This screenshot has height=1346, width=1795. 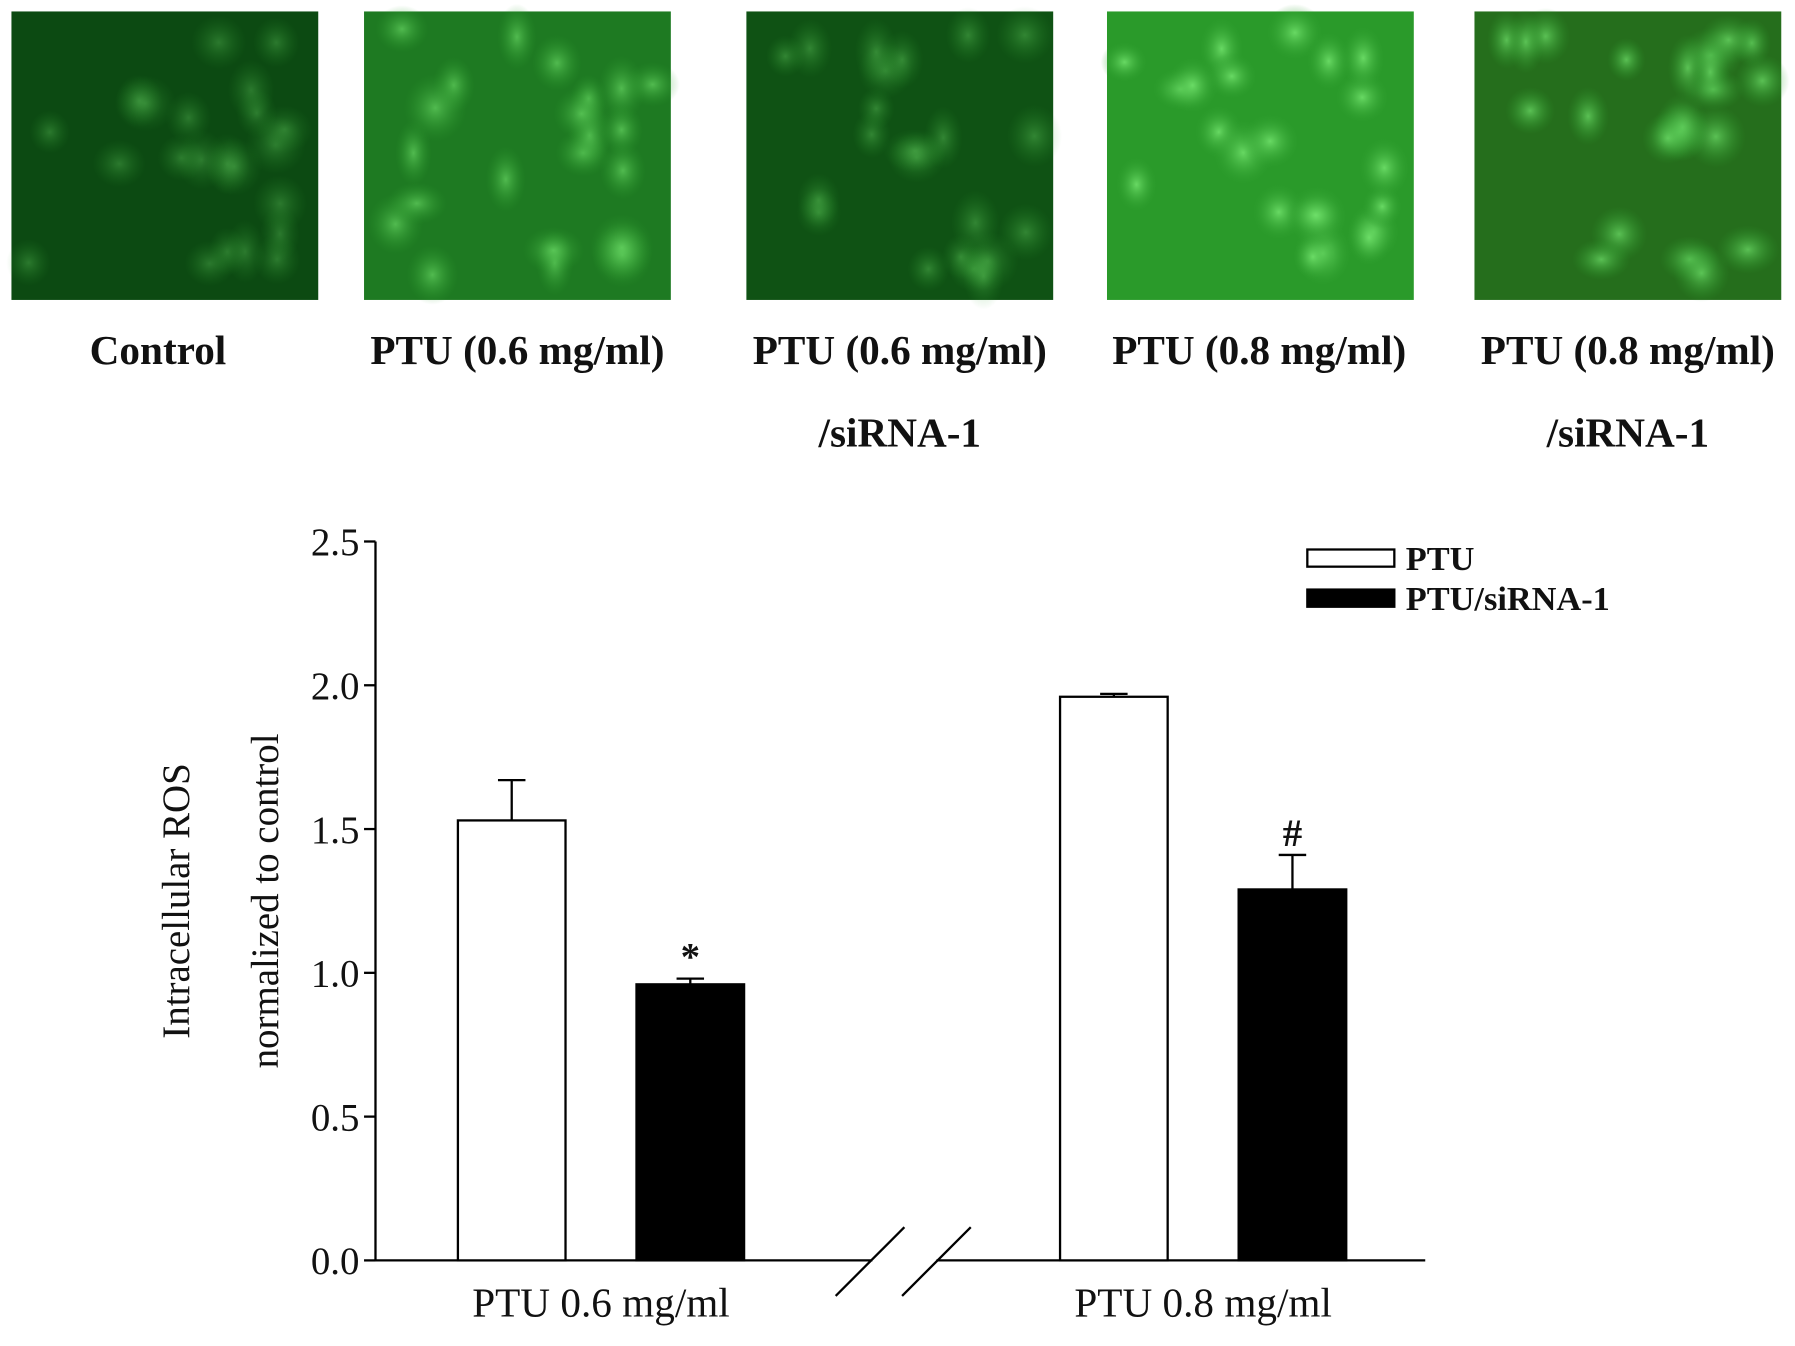 What do you see at coordinates (1440, 559) in the screenshot?
I see `legend-label: PTU` at bounding box center [1440, 559].